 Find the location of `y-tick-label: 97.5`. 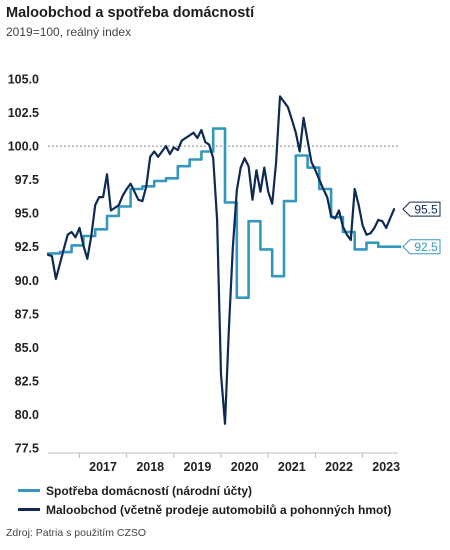

y-tick-label: 97.5 is located at coordinates (27, 180).